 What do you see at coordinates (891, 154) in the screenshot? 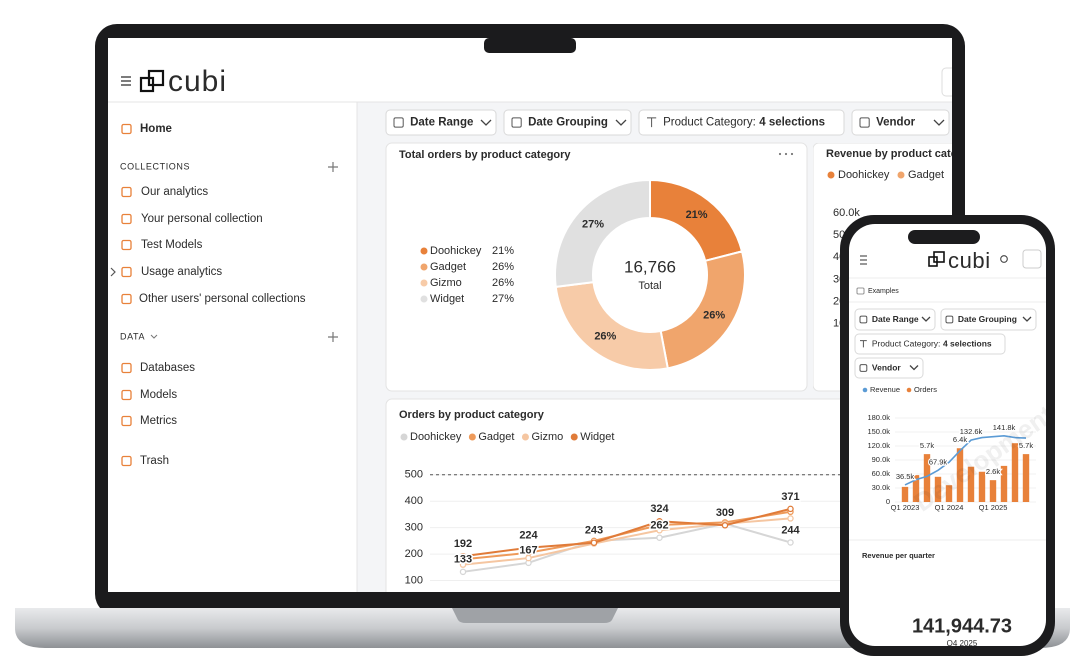
I see `card-title: Revenue by product cate` at bounding box center [891, 154].